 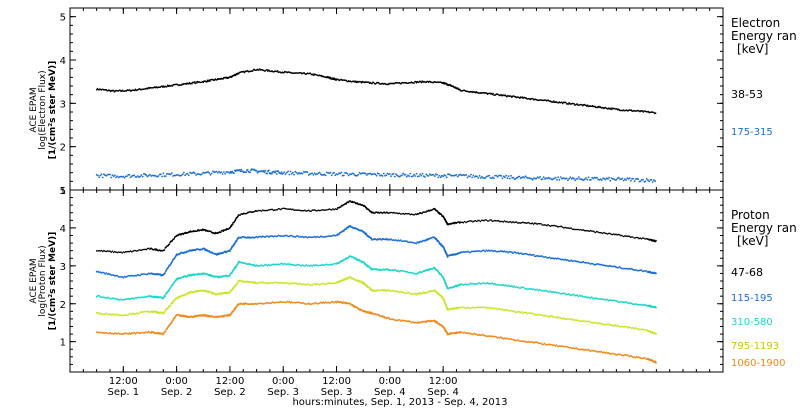 What do you see at coordinates (230, 381) in the screenshot?
I see `x-tick-time-label: 12:00` at bounding box center [230, 381].